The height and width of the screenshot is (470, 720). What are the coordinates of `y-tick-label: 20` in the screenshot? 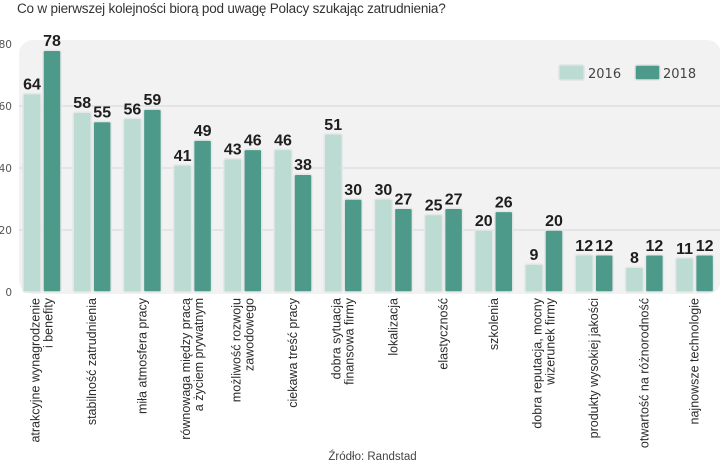 It's located at (6, 231).